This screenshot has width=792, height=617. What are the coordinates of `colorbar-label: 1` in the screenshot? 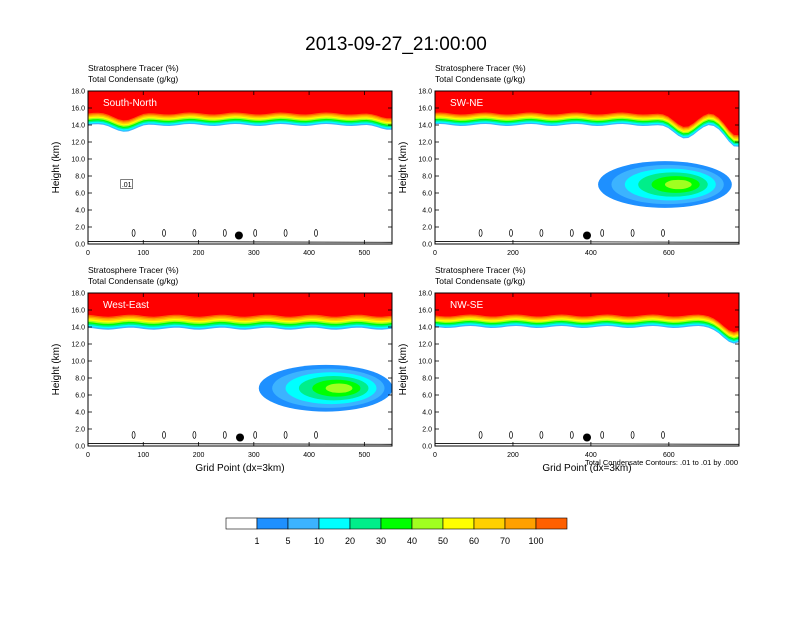 It's located at (256, 541).